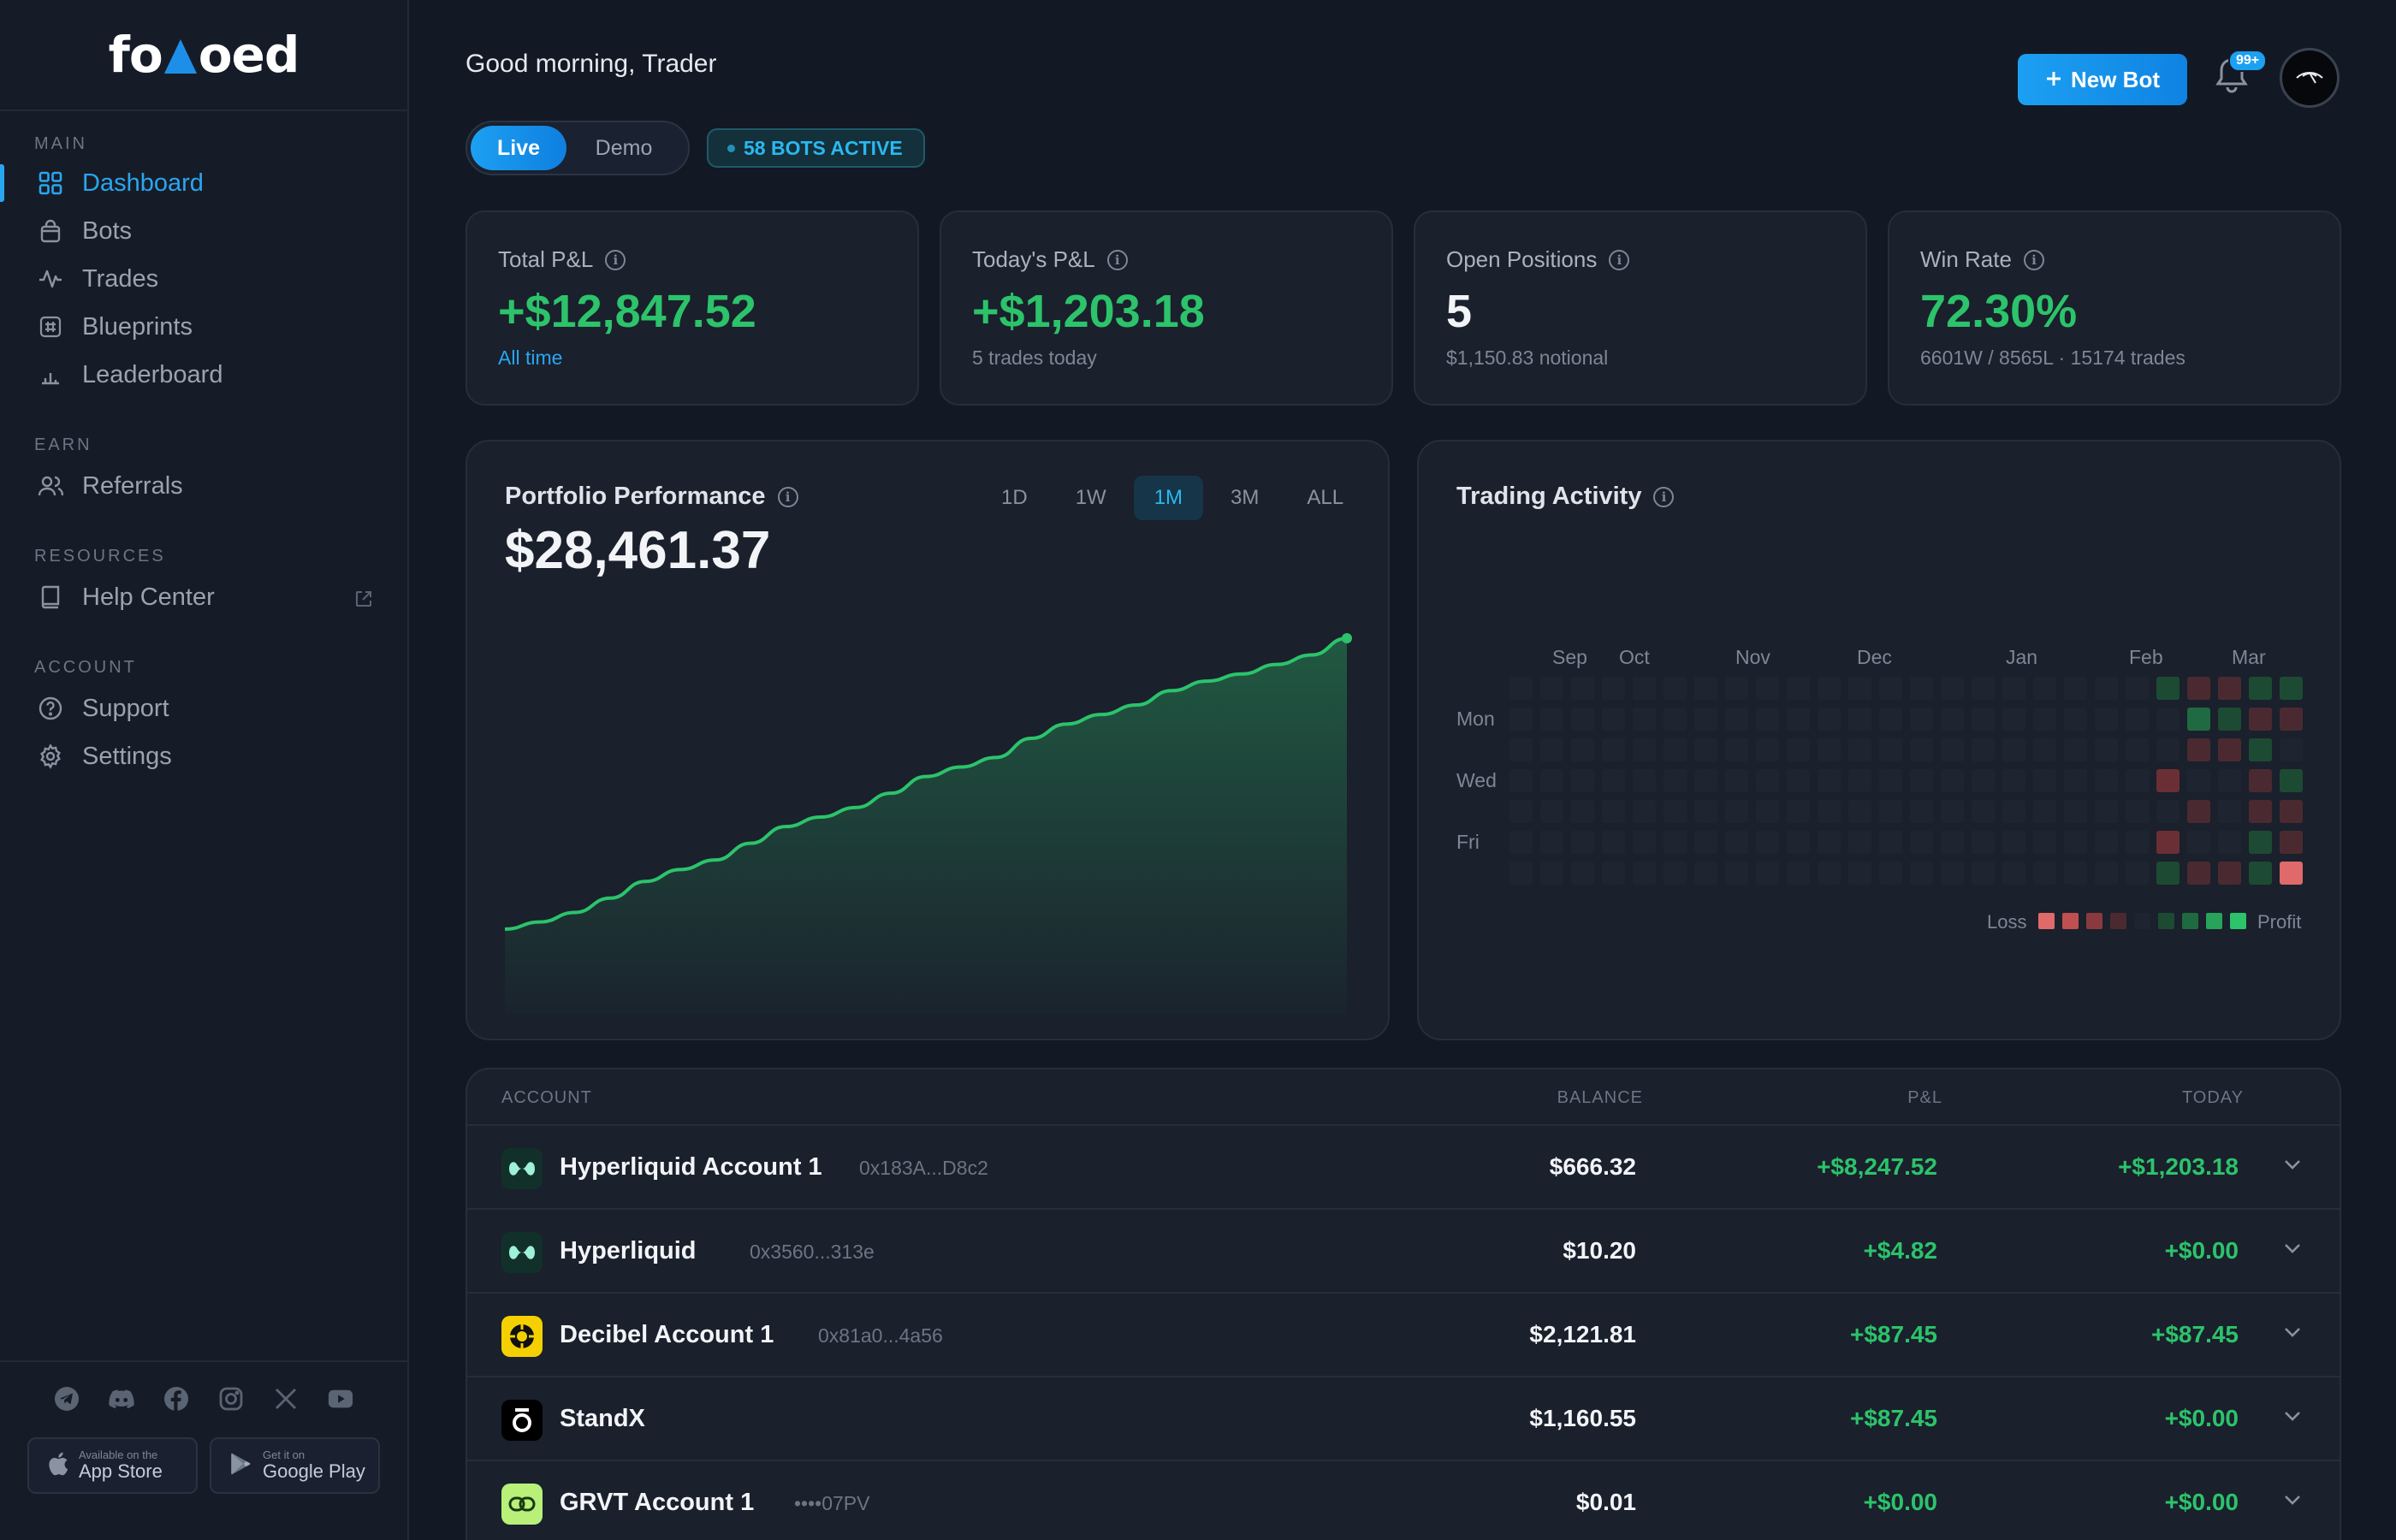 The width and height of the screenshot is (2396, 1540). I want to click on sidebar-item-trades: Trades, so click(203, 279).